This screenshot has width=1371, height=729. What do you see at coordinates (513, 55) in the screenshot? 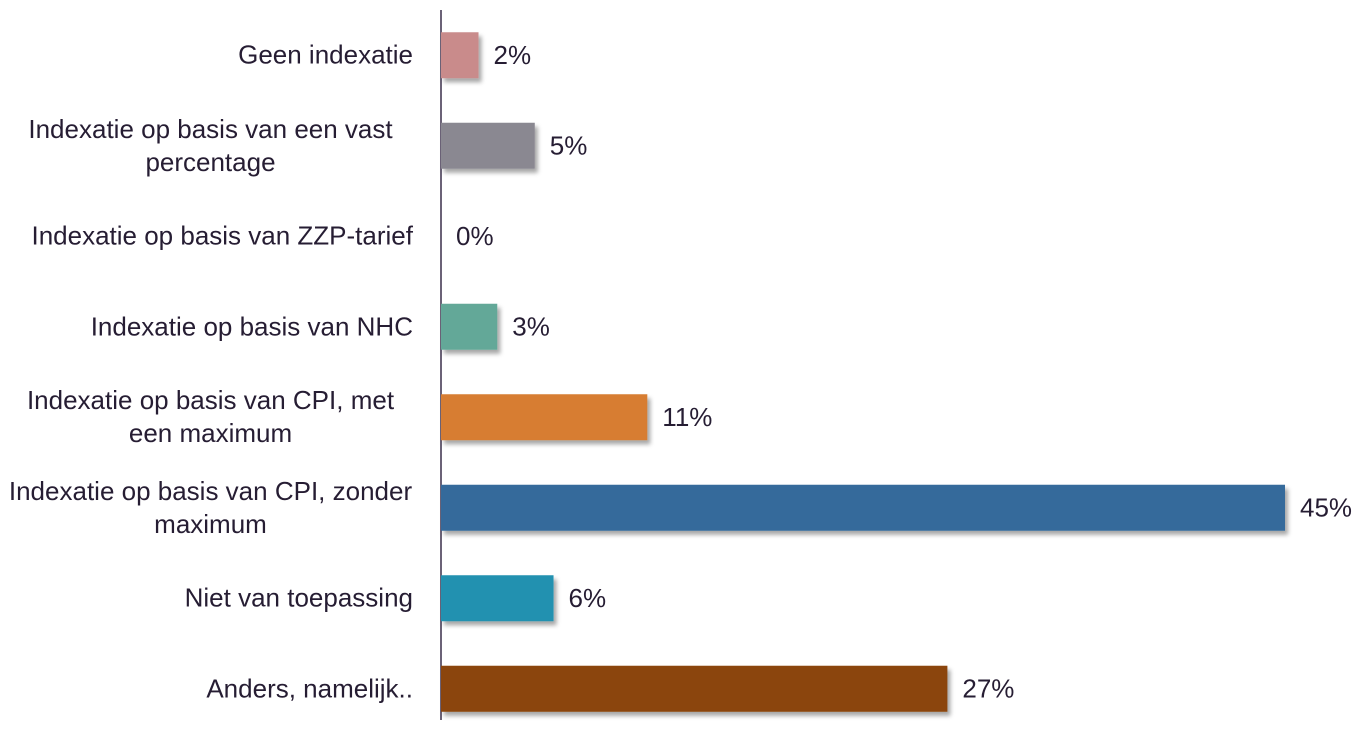
I see `value-label: 2%` at bounding box center [513, 55].